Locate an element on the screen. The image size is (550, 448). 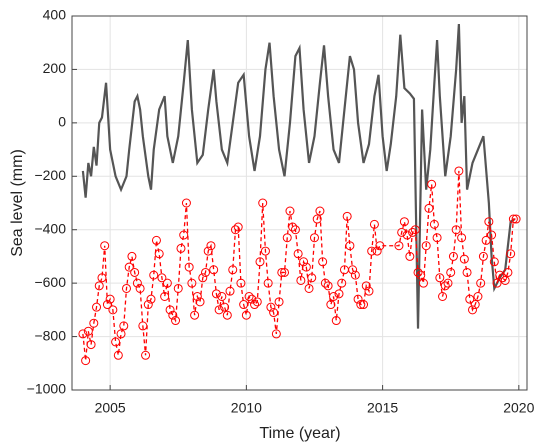
y-tick-label: −200 is located at coordinates (50, 175).